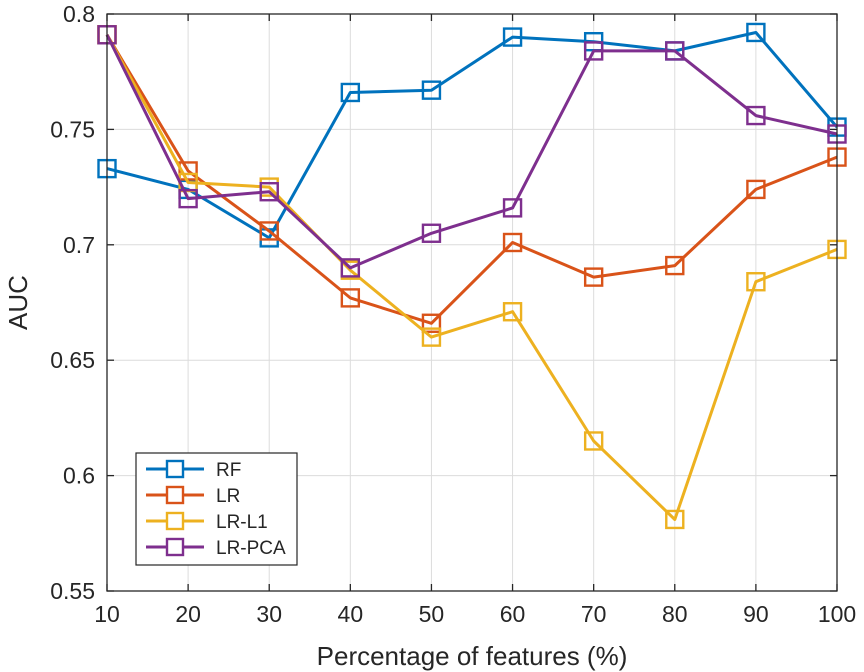 This screenshot has height=672, width=864. I want to click on x-tick-label: 90, so click(756, 614).